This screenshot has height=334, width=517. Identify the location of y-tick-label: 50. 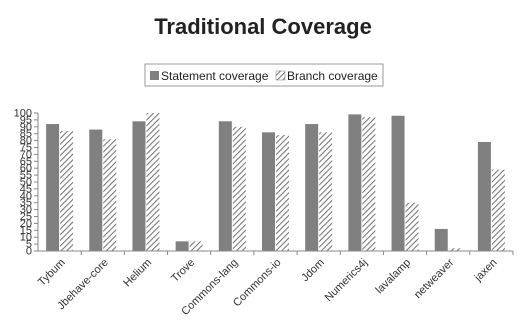
(26, 183).